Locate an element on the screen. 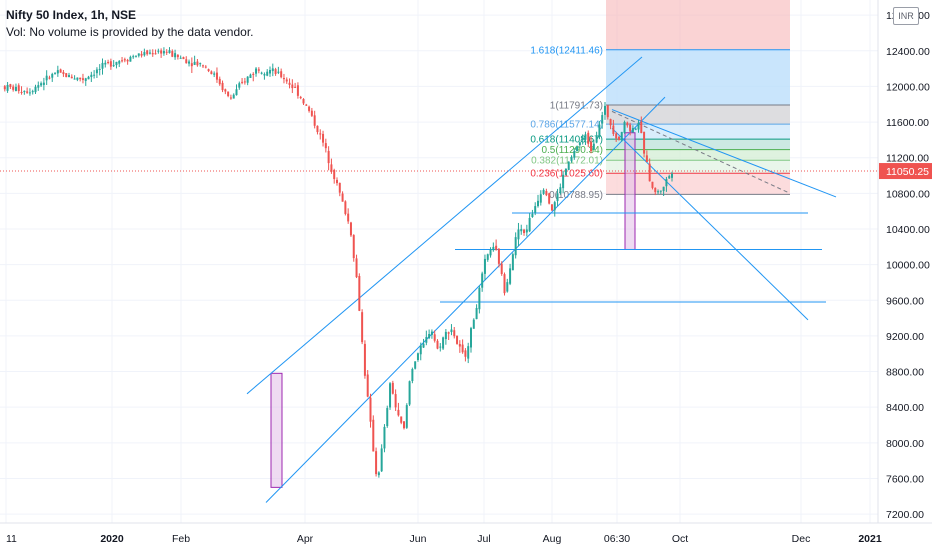 The height and width of the screenshot is (550, 932). time-tick-label: 2020 is located at coordinates (112, 539).